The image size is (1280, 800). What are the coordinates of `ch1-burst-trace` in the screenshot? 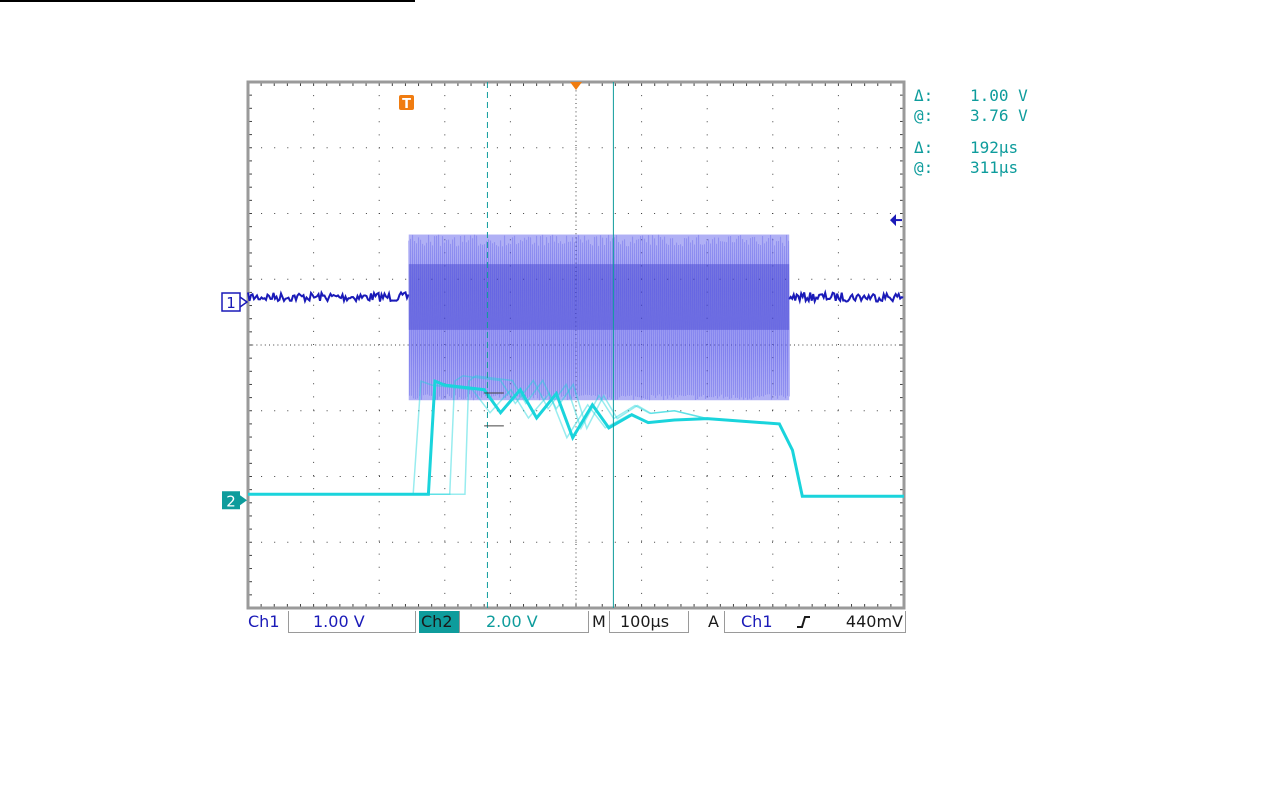 It's located at (599, 317).